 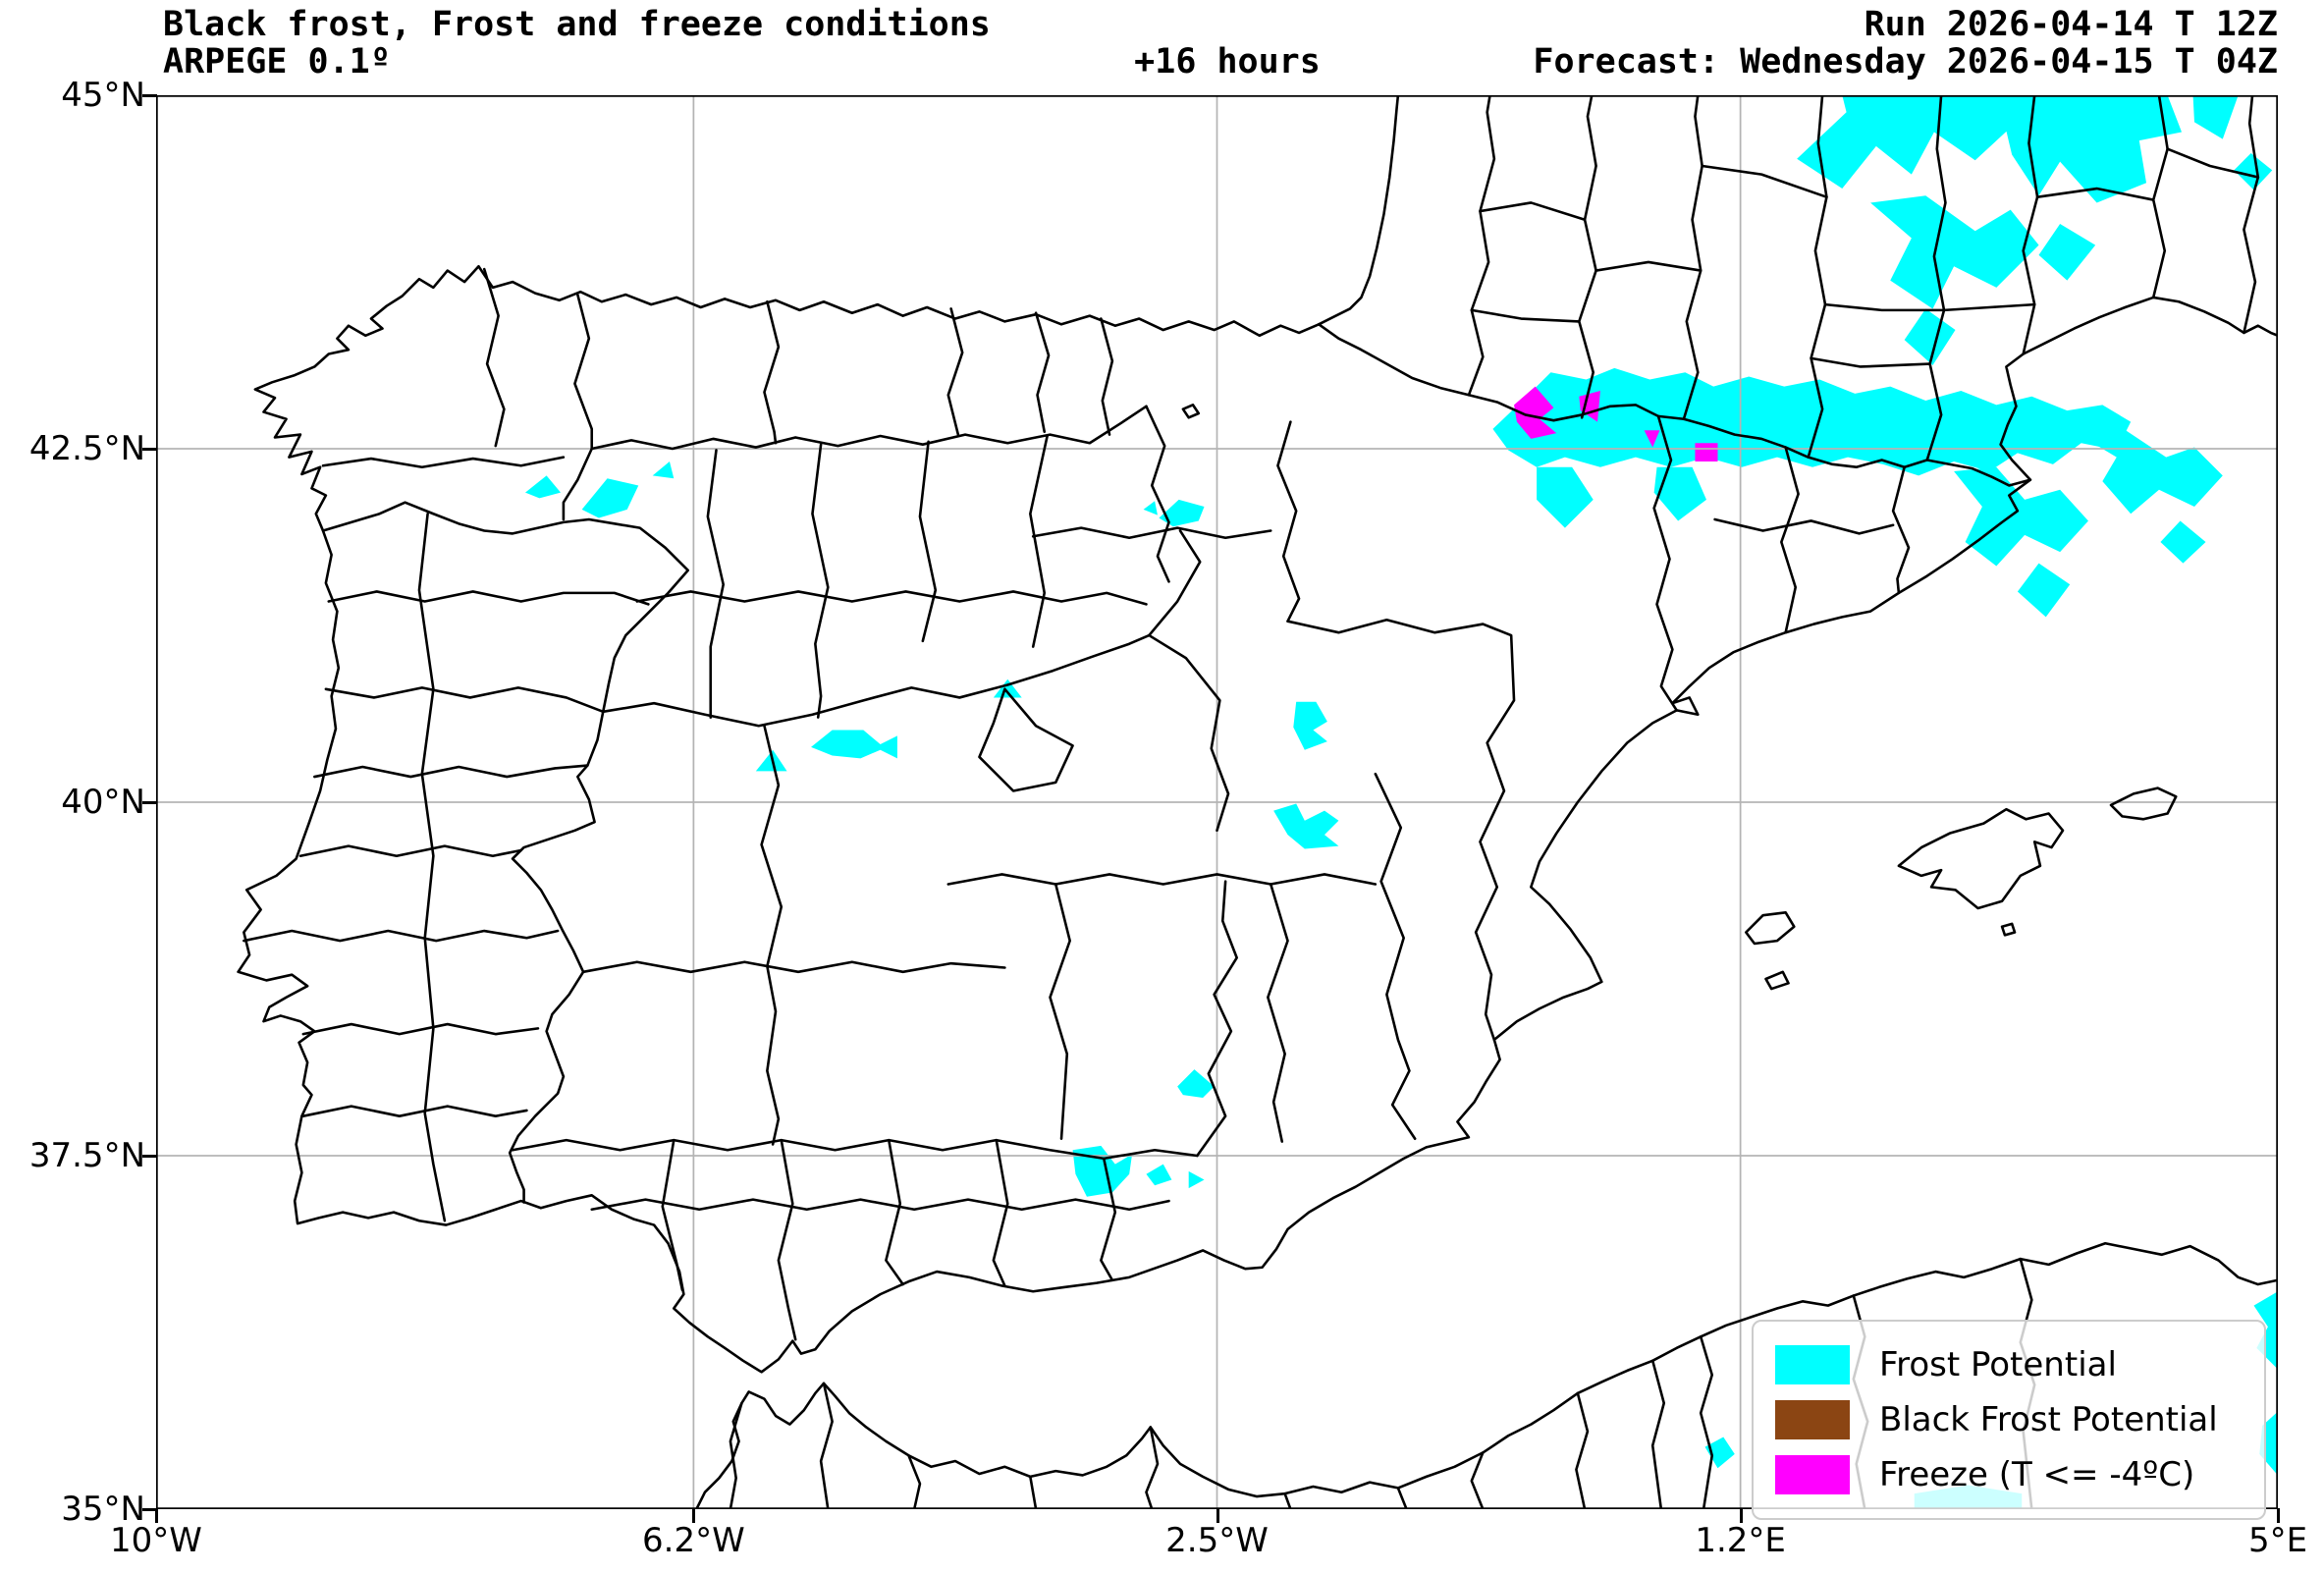 I want to click on menorca-island, so click(x=2143, y=803).